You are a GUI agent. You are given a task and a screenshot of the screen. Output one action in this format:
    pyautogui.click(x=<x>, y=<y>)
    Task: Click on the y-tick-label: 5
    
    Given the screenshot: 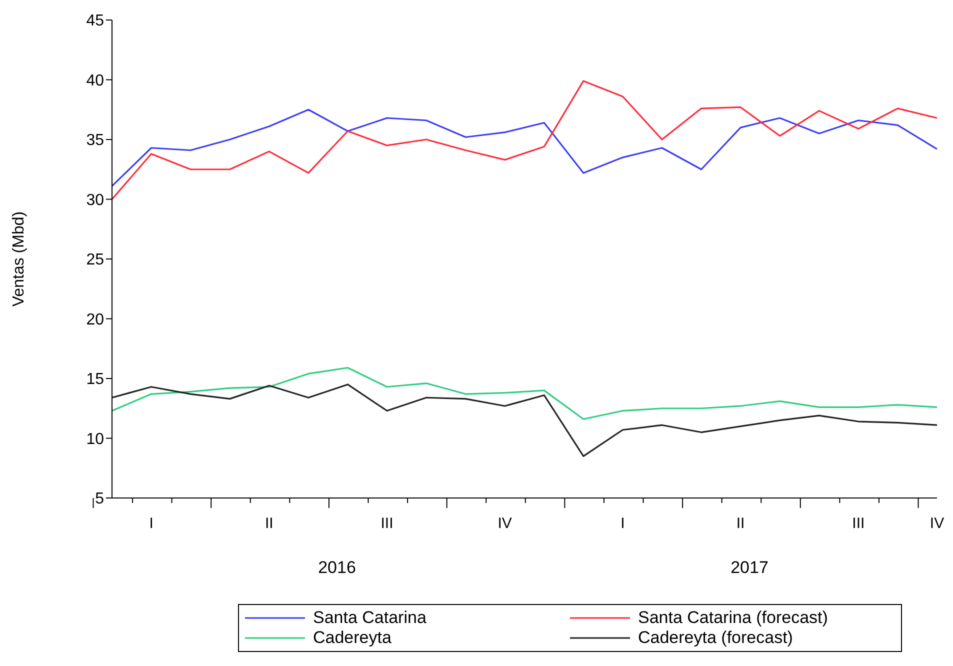 What is the action you would take?
    pyautogui.click(x=99, y=499)
    